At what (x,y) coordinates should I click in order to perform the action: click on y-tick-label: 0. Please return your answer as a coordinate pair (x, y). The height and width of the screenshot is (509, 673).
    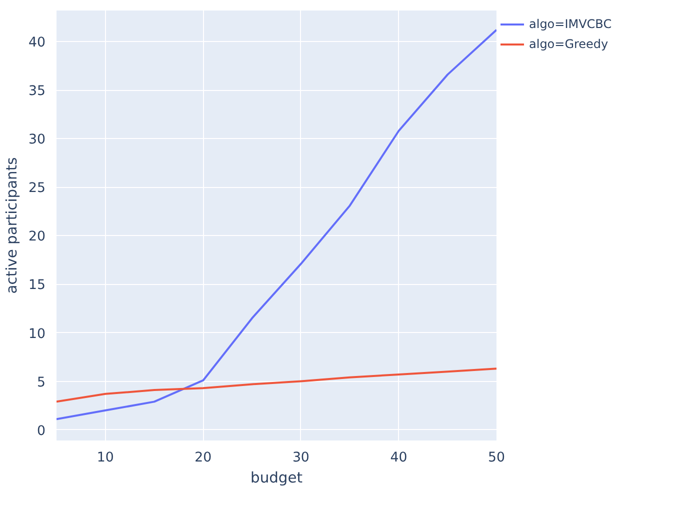
    Looking at the image, I should click on (41, 431).